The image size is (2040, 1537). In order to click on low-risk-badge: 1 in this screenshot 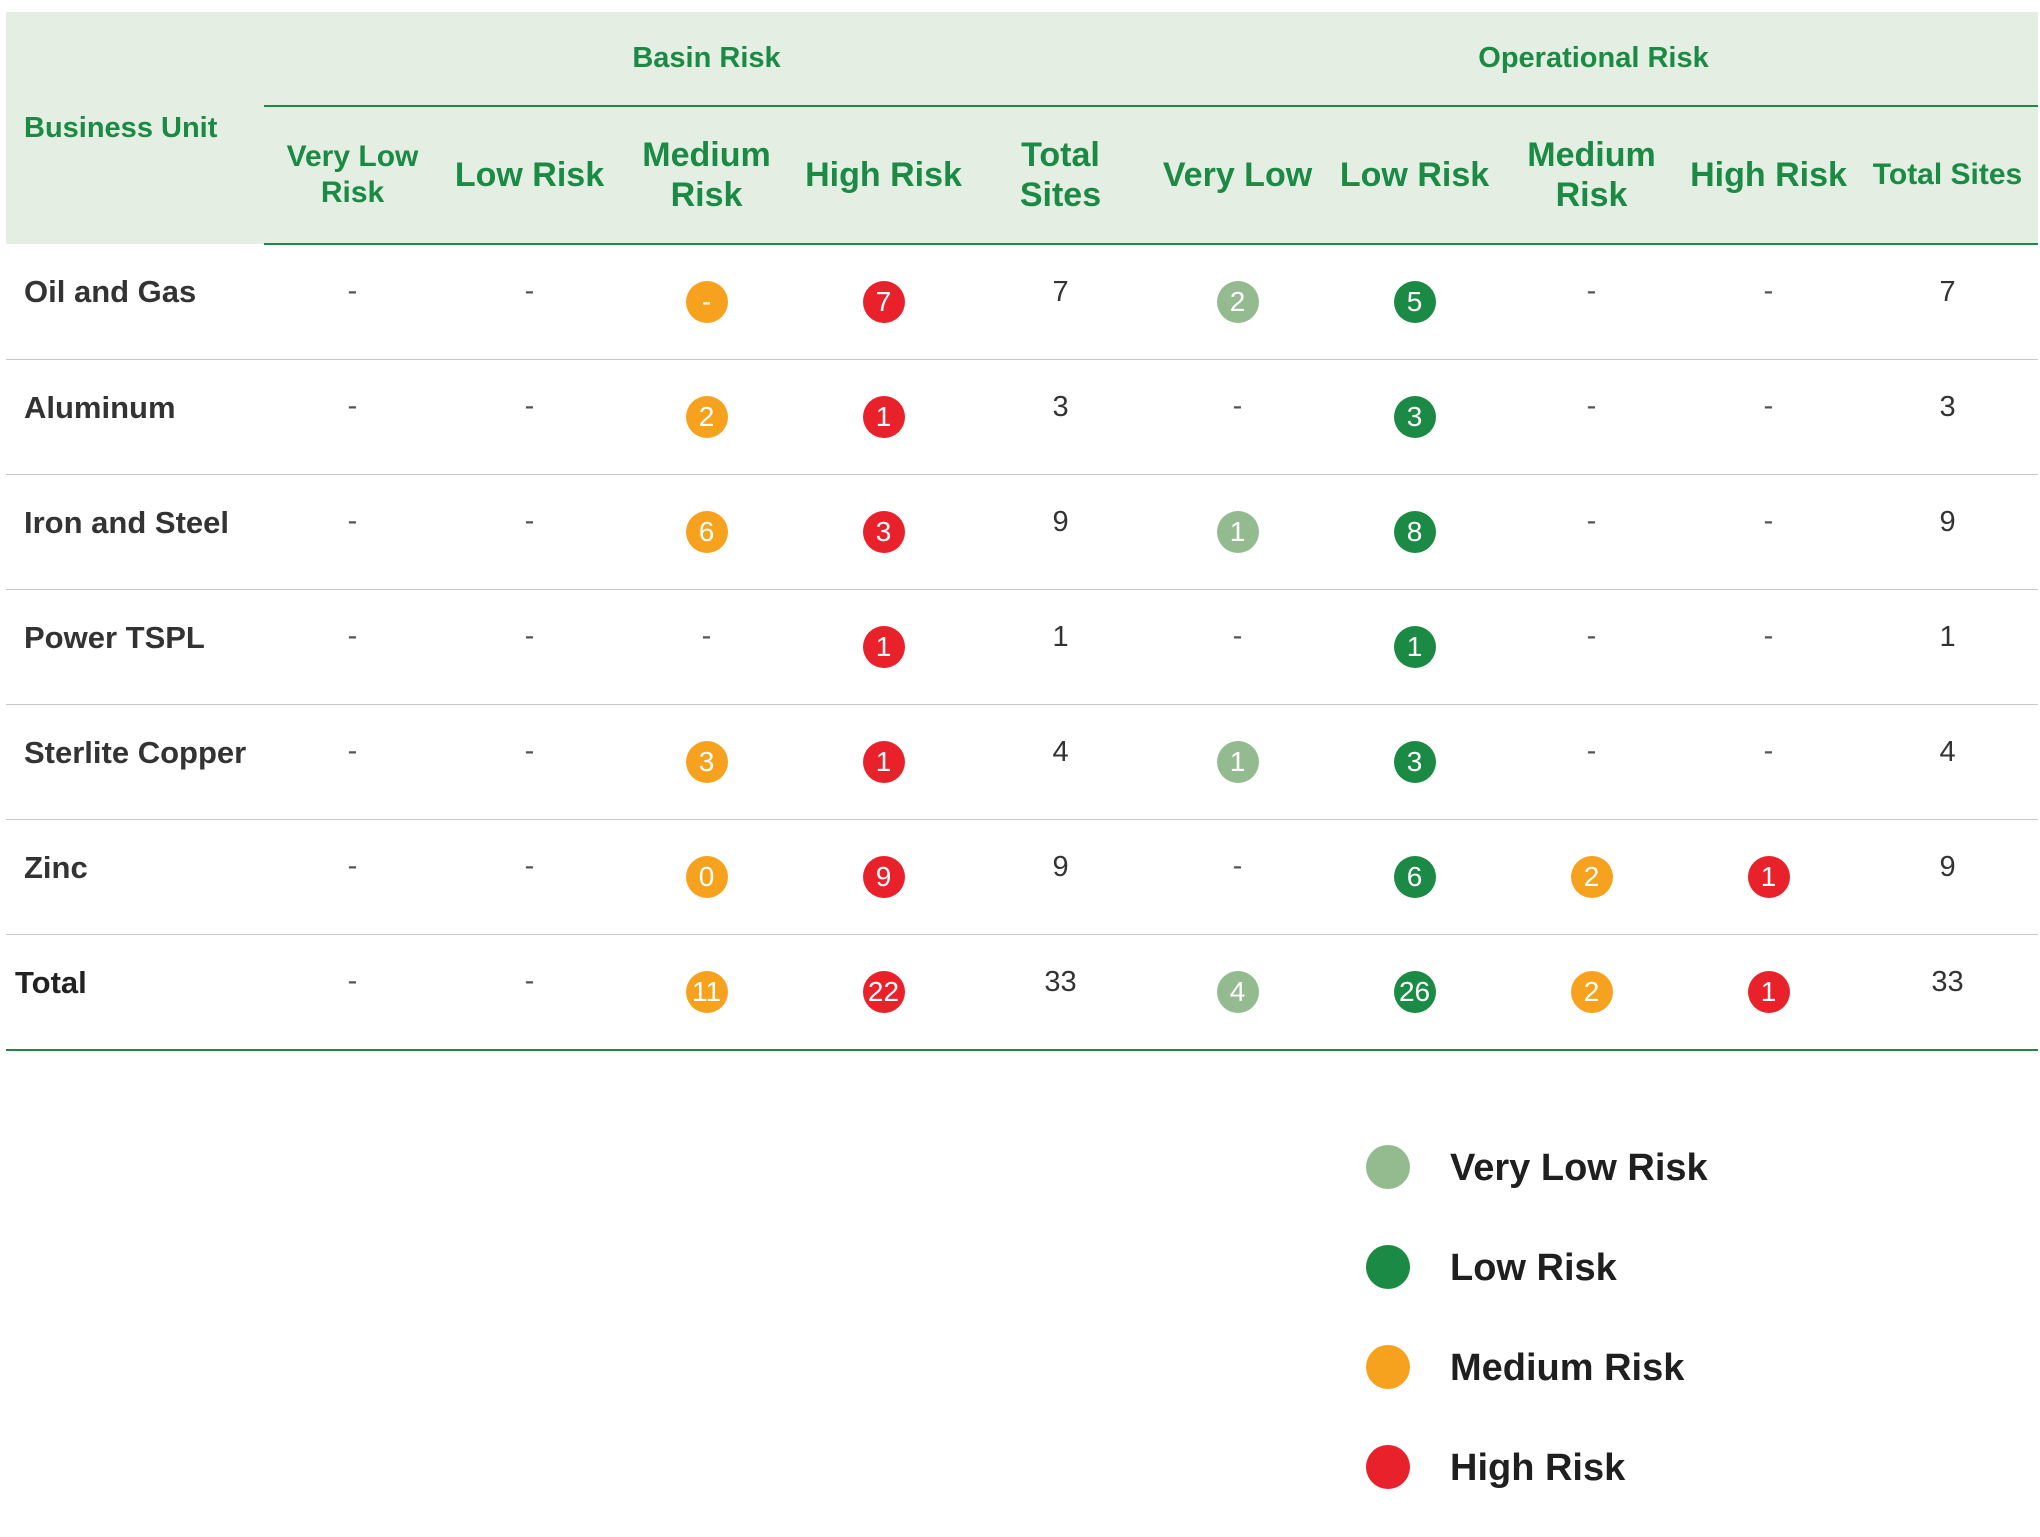, I will do `click(1414, 647)`.